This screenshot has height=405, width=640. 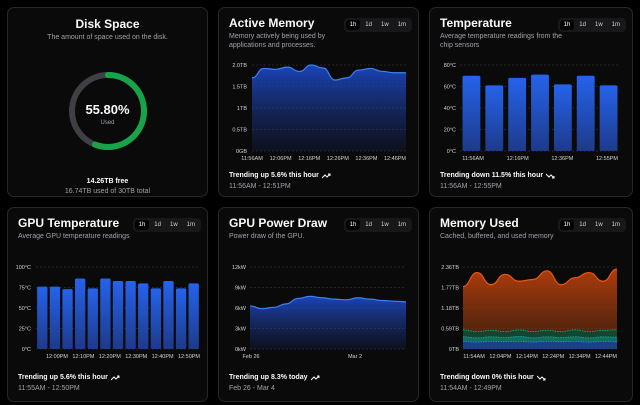 I want to click on x-tick-label: 12:40PM, so click(x=163, y=357).